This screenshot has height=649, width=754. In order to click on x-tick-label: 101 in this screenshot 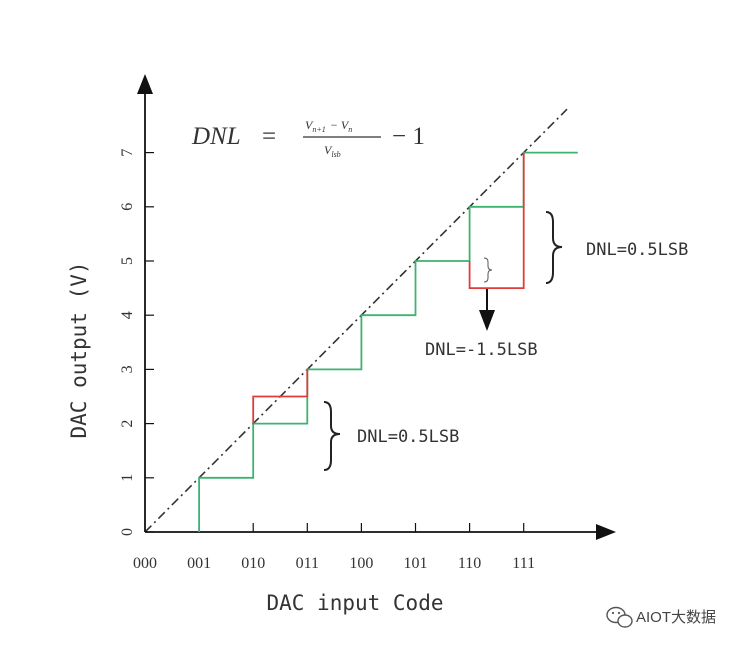, I will do `click(416, 563)`.